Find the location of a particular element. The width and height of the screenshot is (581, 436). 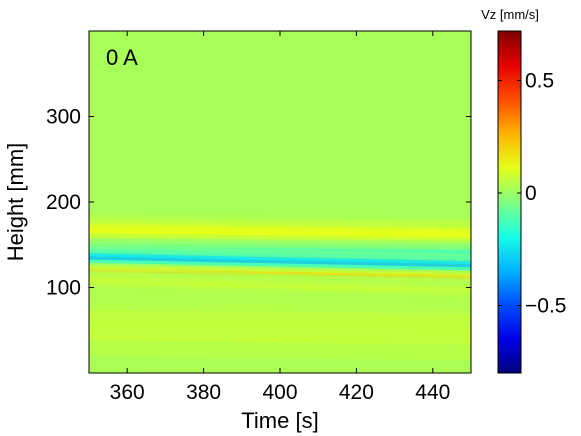

y-tick-label: 100 is located at coordinates (63, 288).